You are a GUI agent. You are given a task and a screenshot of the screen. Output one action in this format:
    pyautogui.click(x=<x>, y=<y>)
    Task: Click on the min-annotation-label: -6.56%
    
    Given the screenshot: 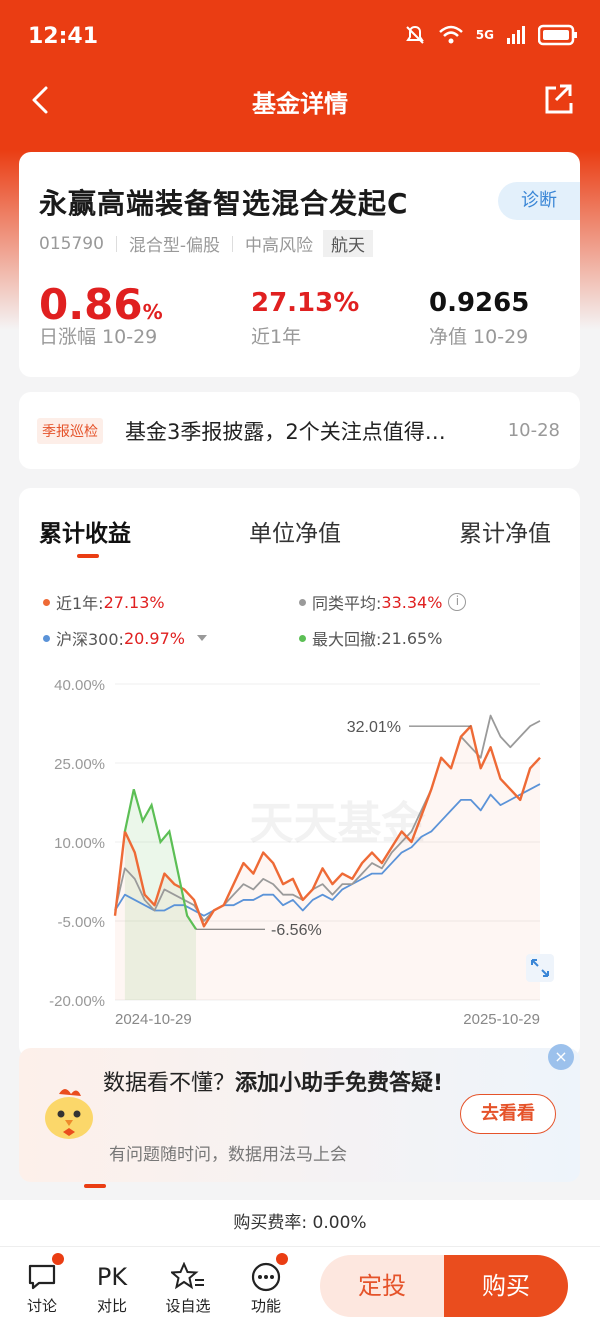 What is the action you would take?
    pyautogui.click(x=296, y=930)
    